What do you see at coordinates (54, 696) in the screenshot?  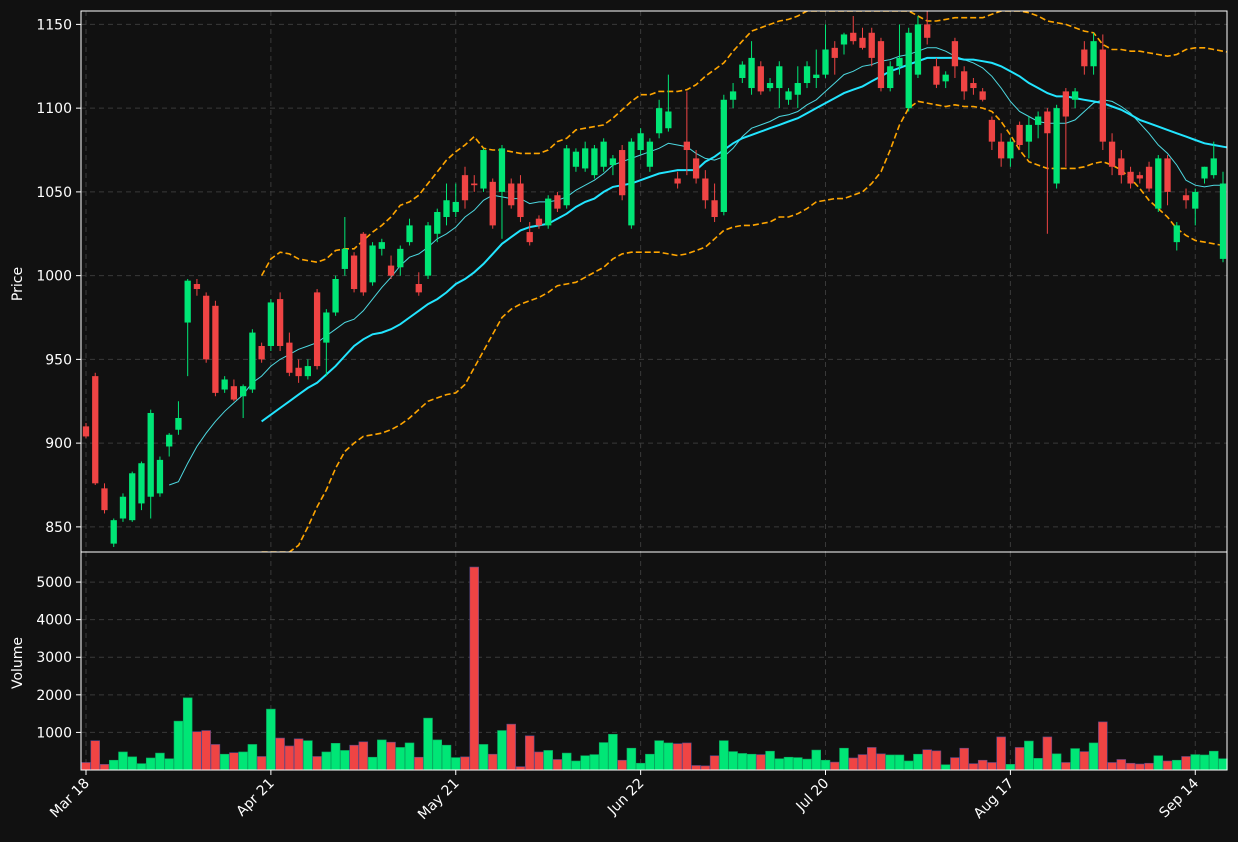 I see `volume-tick-label: 2000` at bounding box center [54, 696].